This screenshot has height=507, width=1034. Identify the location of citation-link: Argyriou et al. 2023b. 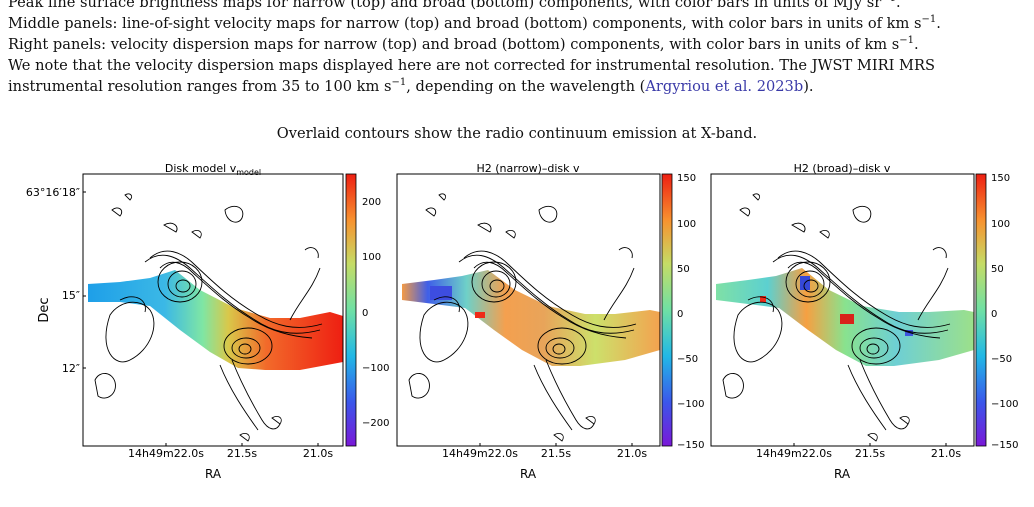
(724, 86).